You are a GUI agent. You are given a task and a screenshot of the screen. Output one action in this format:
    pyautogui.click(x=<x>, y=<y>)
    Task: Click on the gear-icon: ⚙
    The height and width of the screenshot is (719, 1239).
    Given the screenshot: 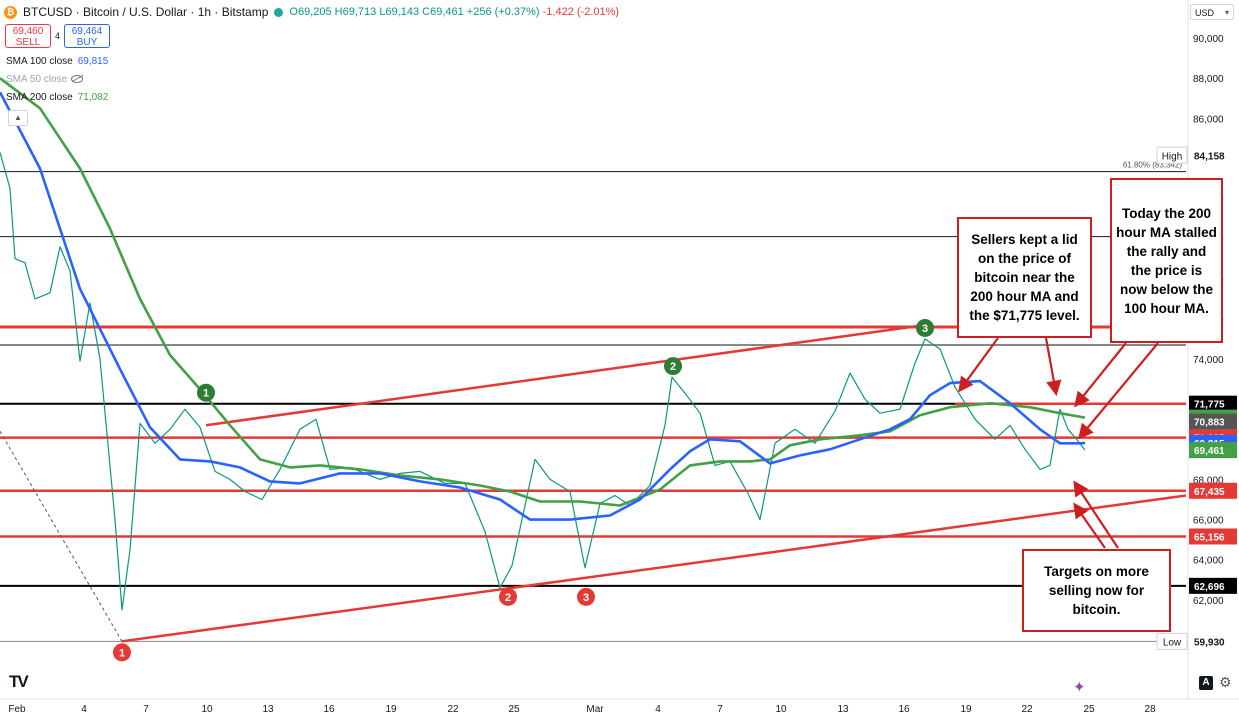 What is the action you would take?
    pyautogui.click(x=1225, y=682)
    